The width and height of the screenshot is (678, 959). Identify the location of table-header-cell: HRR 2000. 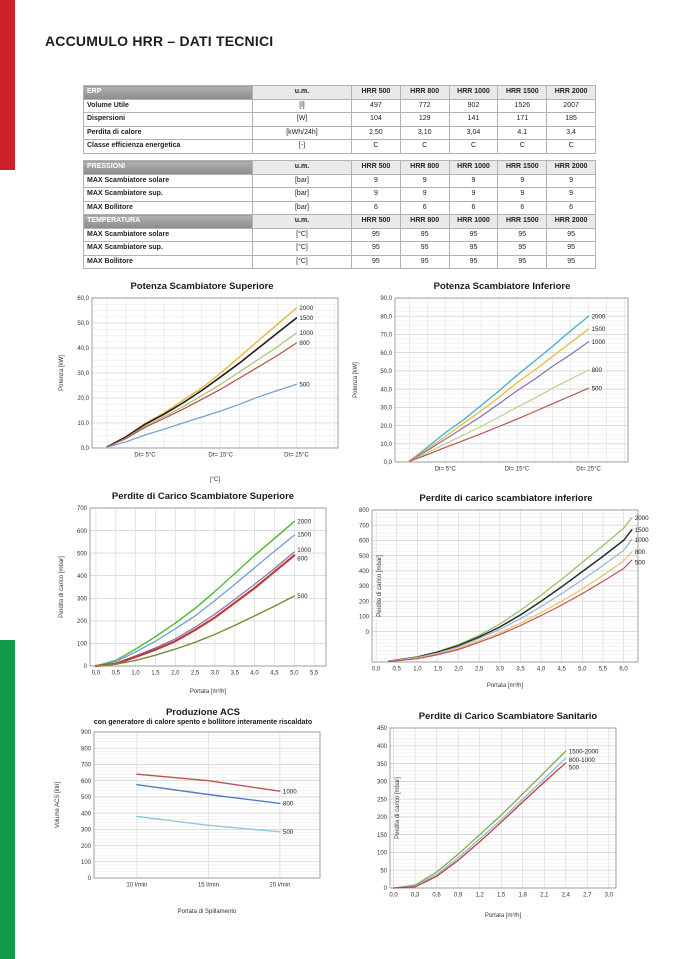
(571, 92).